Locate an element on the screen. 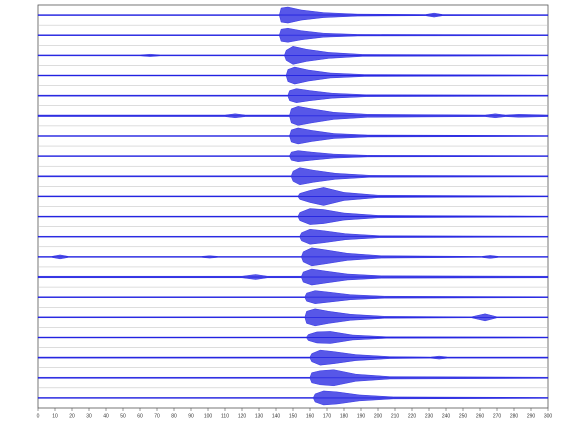  x-tick-label: 20 is located at coordinates (72, 416).